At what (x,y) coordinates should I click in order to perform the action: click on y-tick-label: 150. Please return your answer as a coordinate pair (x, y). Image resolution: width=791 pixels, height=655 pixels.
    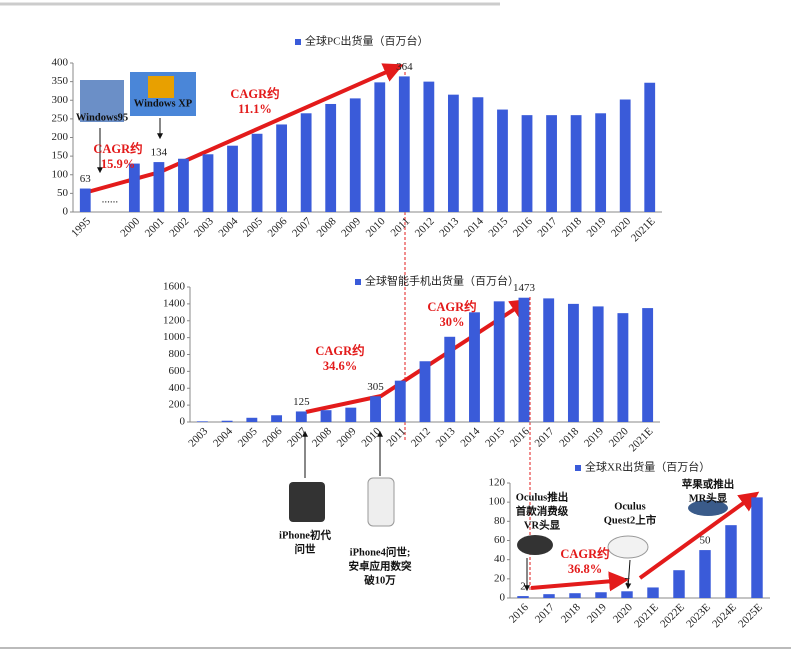
    Looking at the image, I should click on (60, 156).